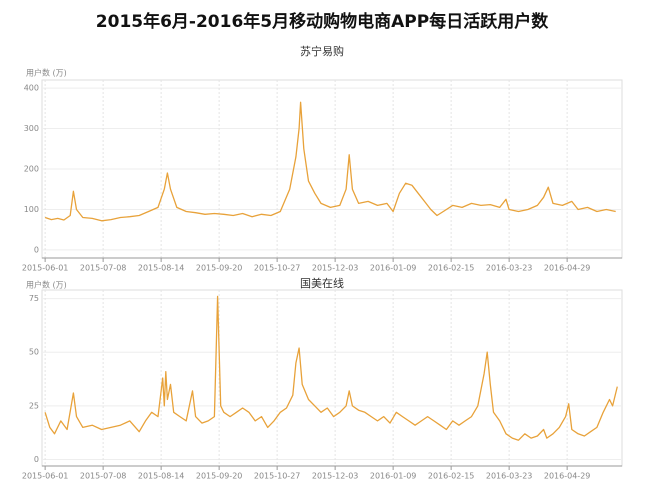 Image resolution: width=645 pixels, height=488 pixels. I want to click on y-tick-label: 300, so click(31, 128).